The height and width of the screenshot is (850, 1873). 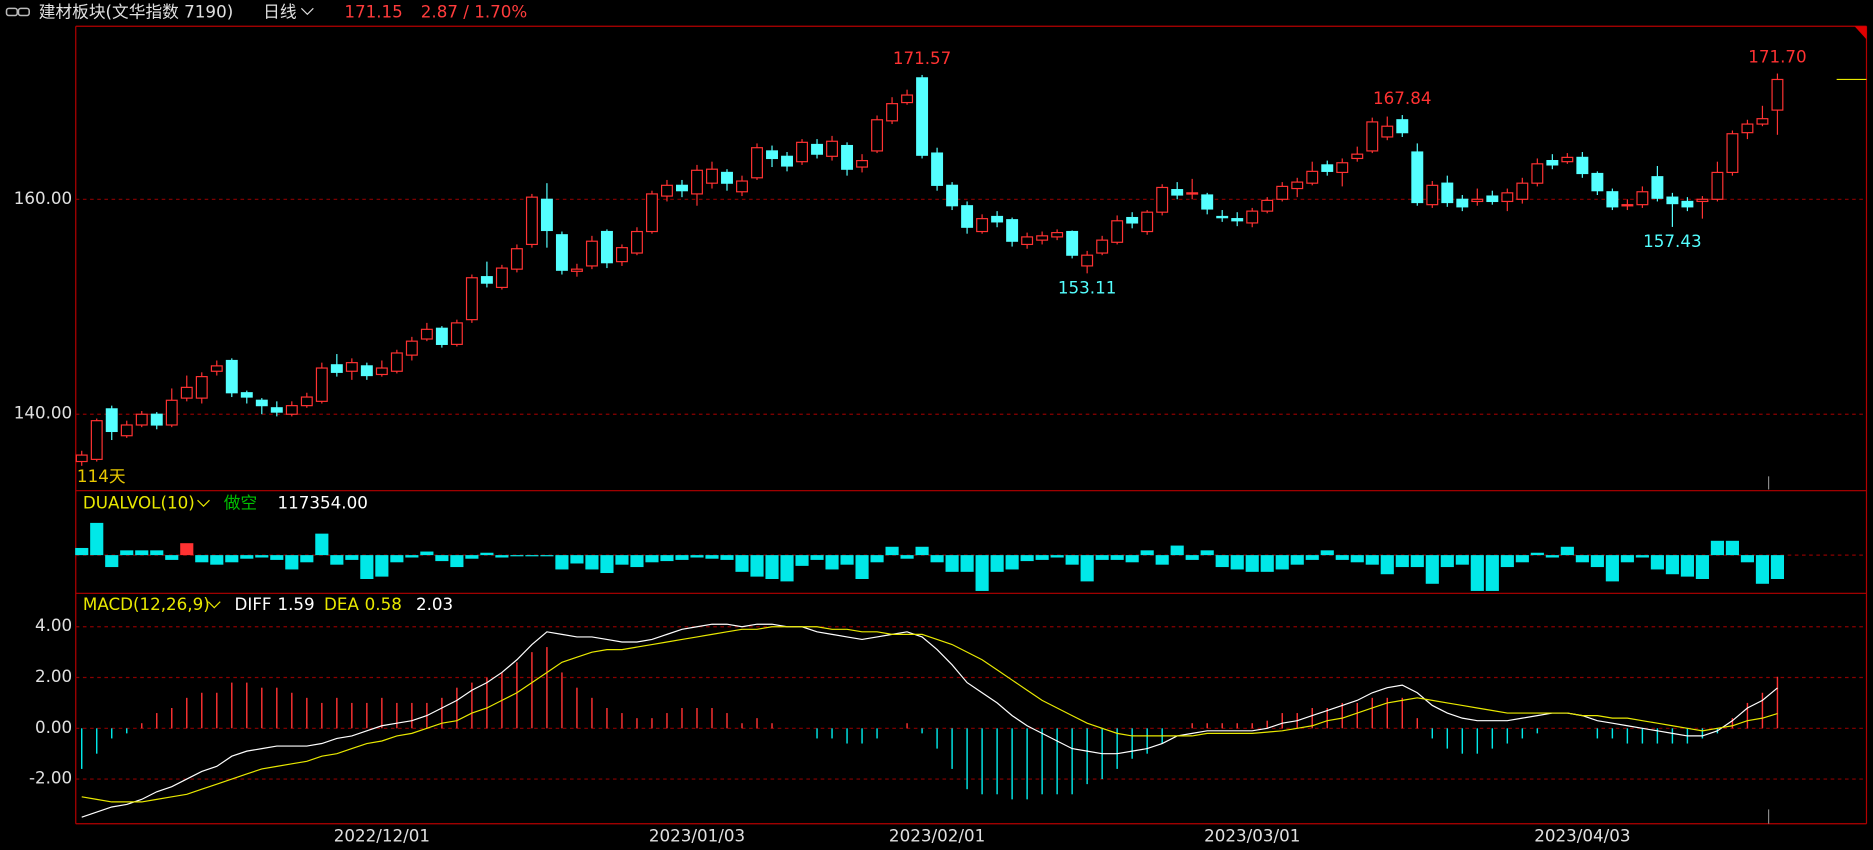 What do you see at coordinates (136, 12) in the screenshot?
I see `instrument-title: 建材板块(文华指数 7190)` at bounding box center [136, 12].